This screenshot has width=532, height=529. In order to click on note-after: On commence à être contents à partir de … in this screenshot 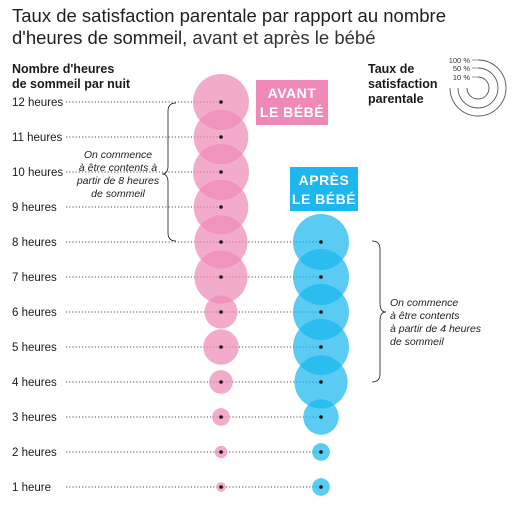, I will do `click(436, 322)`.